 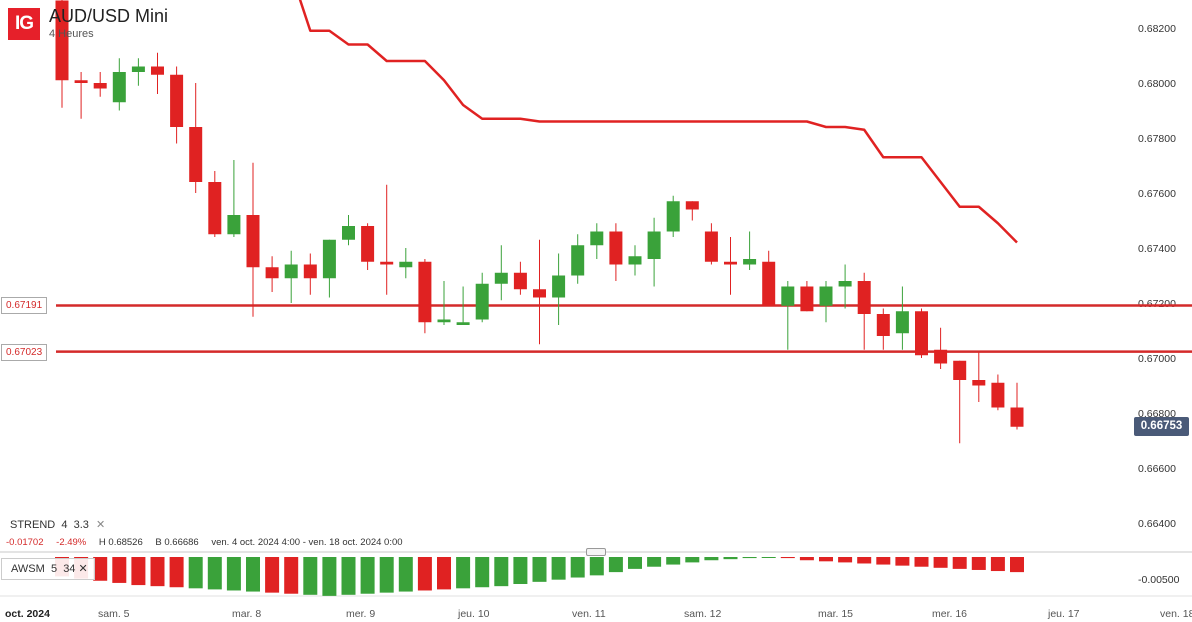 I want to click on strend-legend: STREND 4 3.3 ✕, so click(x=57, y=524).